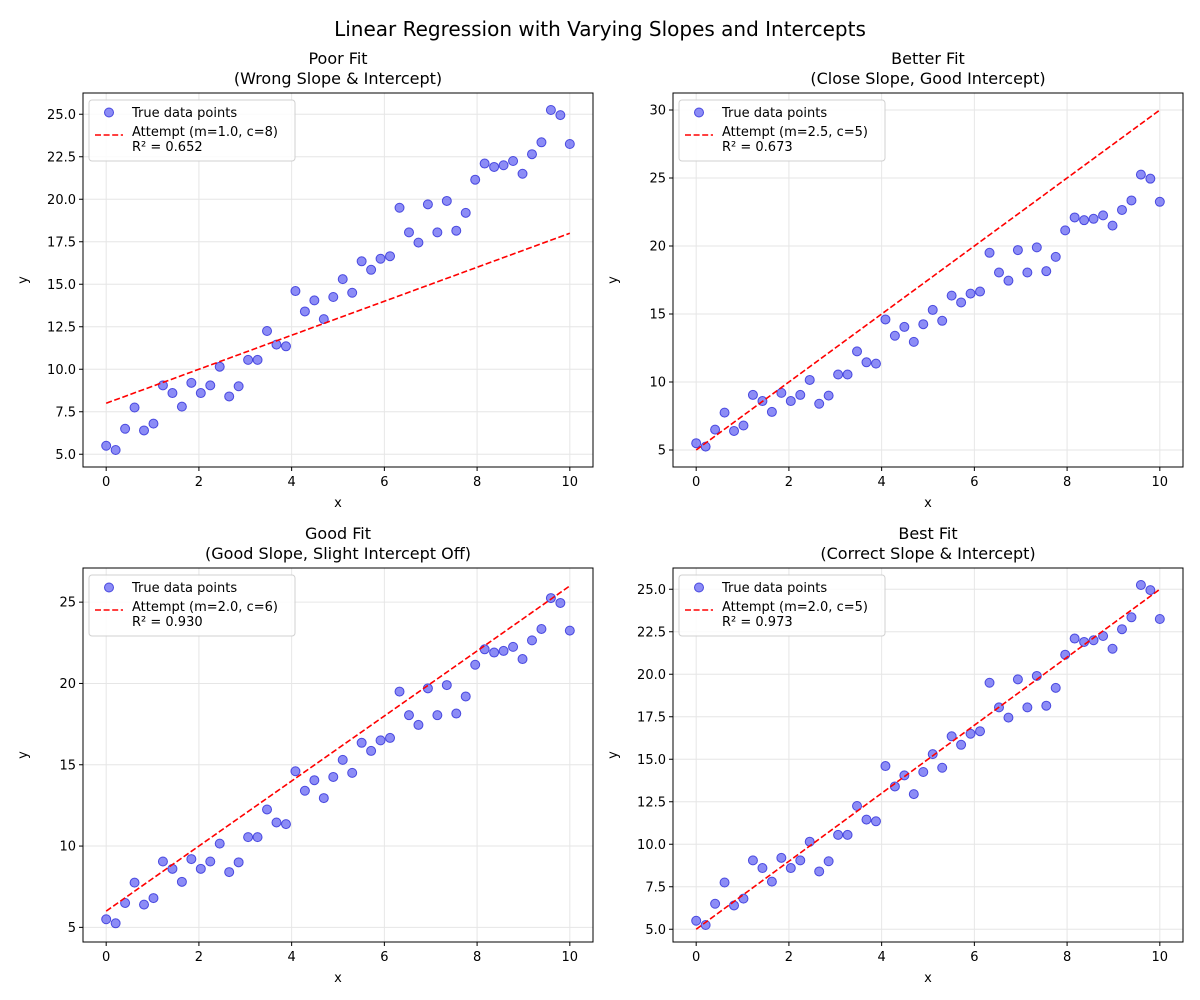 This screenshot has width=1200, height=1000. What do you see at coordinates (795, 132) in the screenshot?
I see `legend-label-fit: Attempt (m=2.5, c=5)` at bounding box center [795, 132].